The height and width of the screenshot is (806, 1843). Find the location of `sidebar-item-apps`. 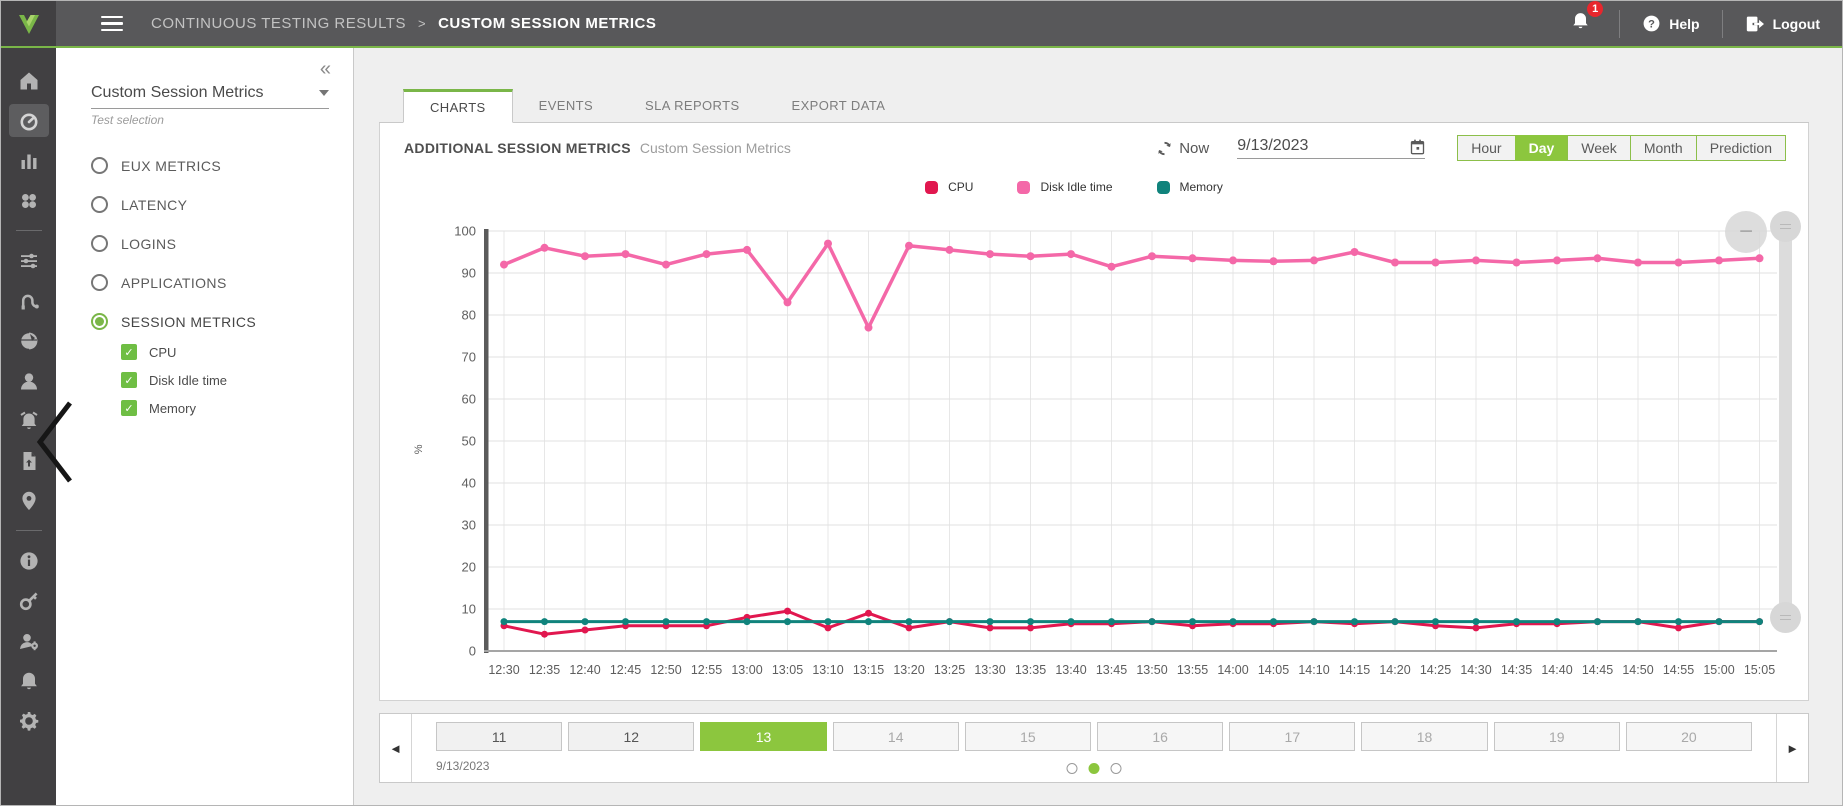

sidebar-item-apps is located at coordinates (29, 200).